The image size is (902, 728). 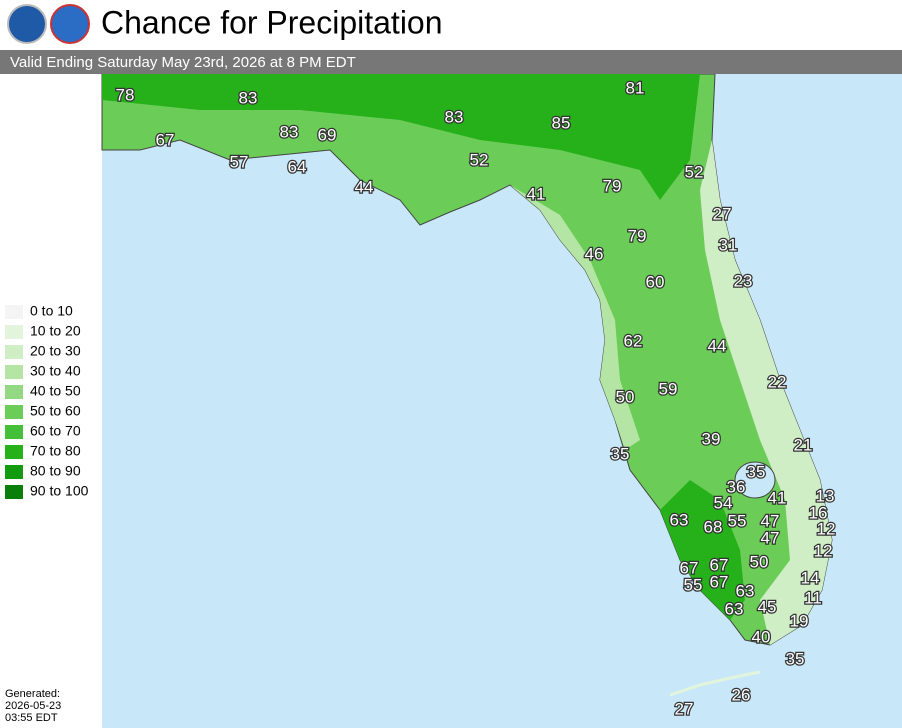 I want to click on keys, so click(x=715, y=683).